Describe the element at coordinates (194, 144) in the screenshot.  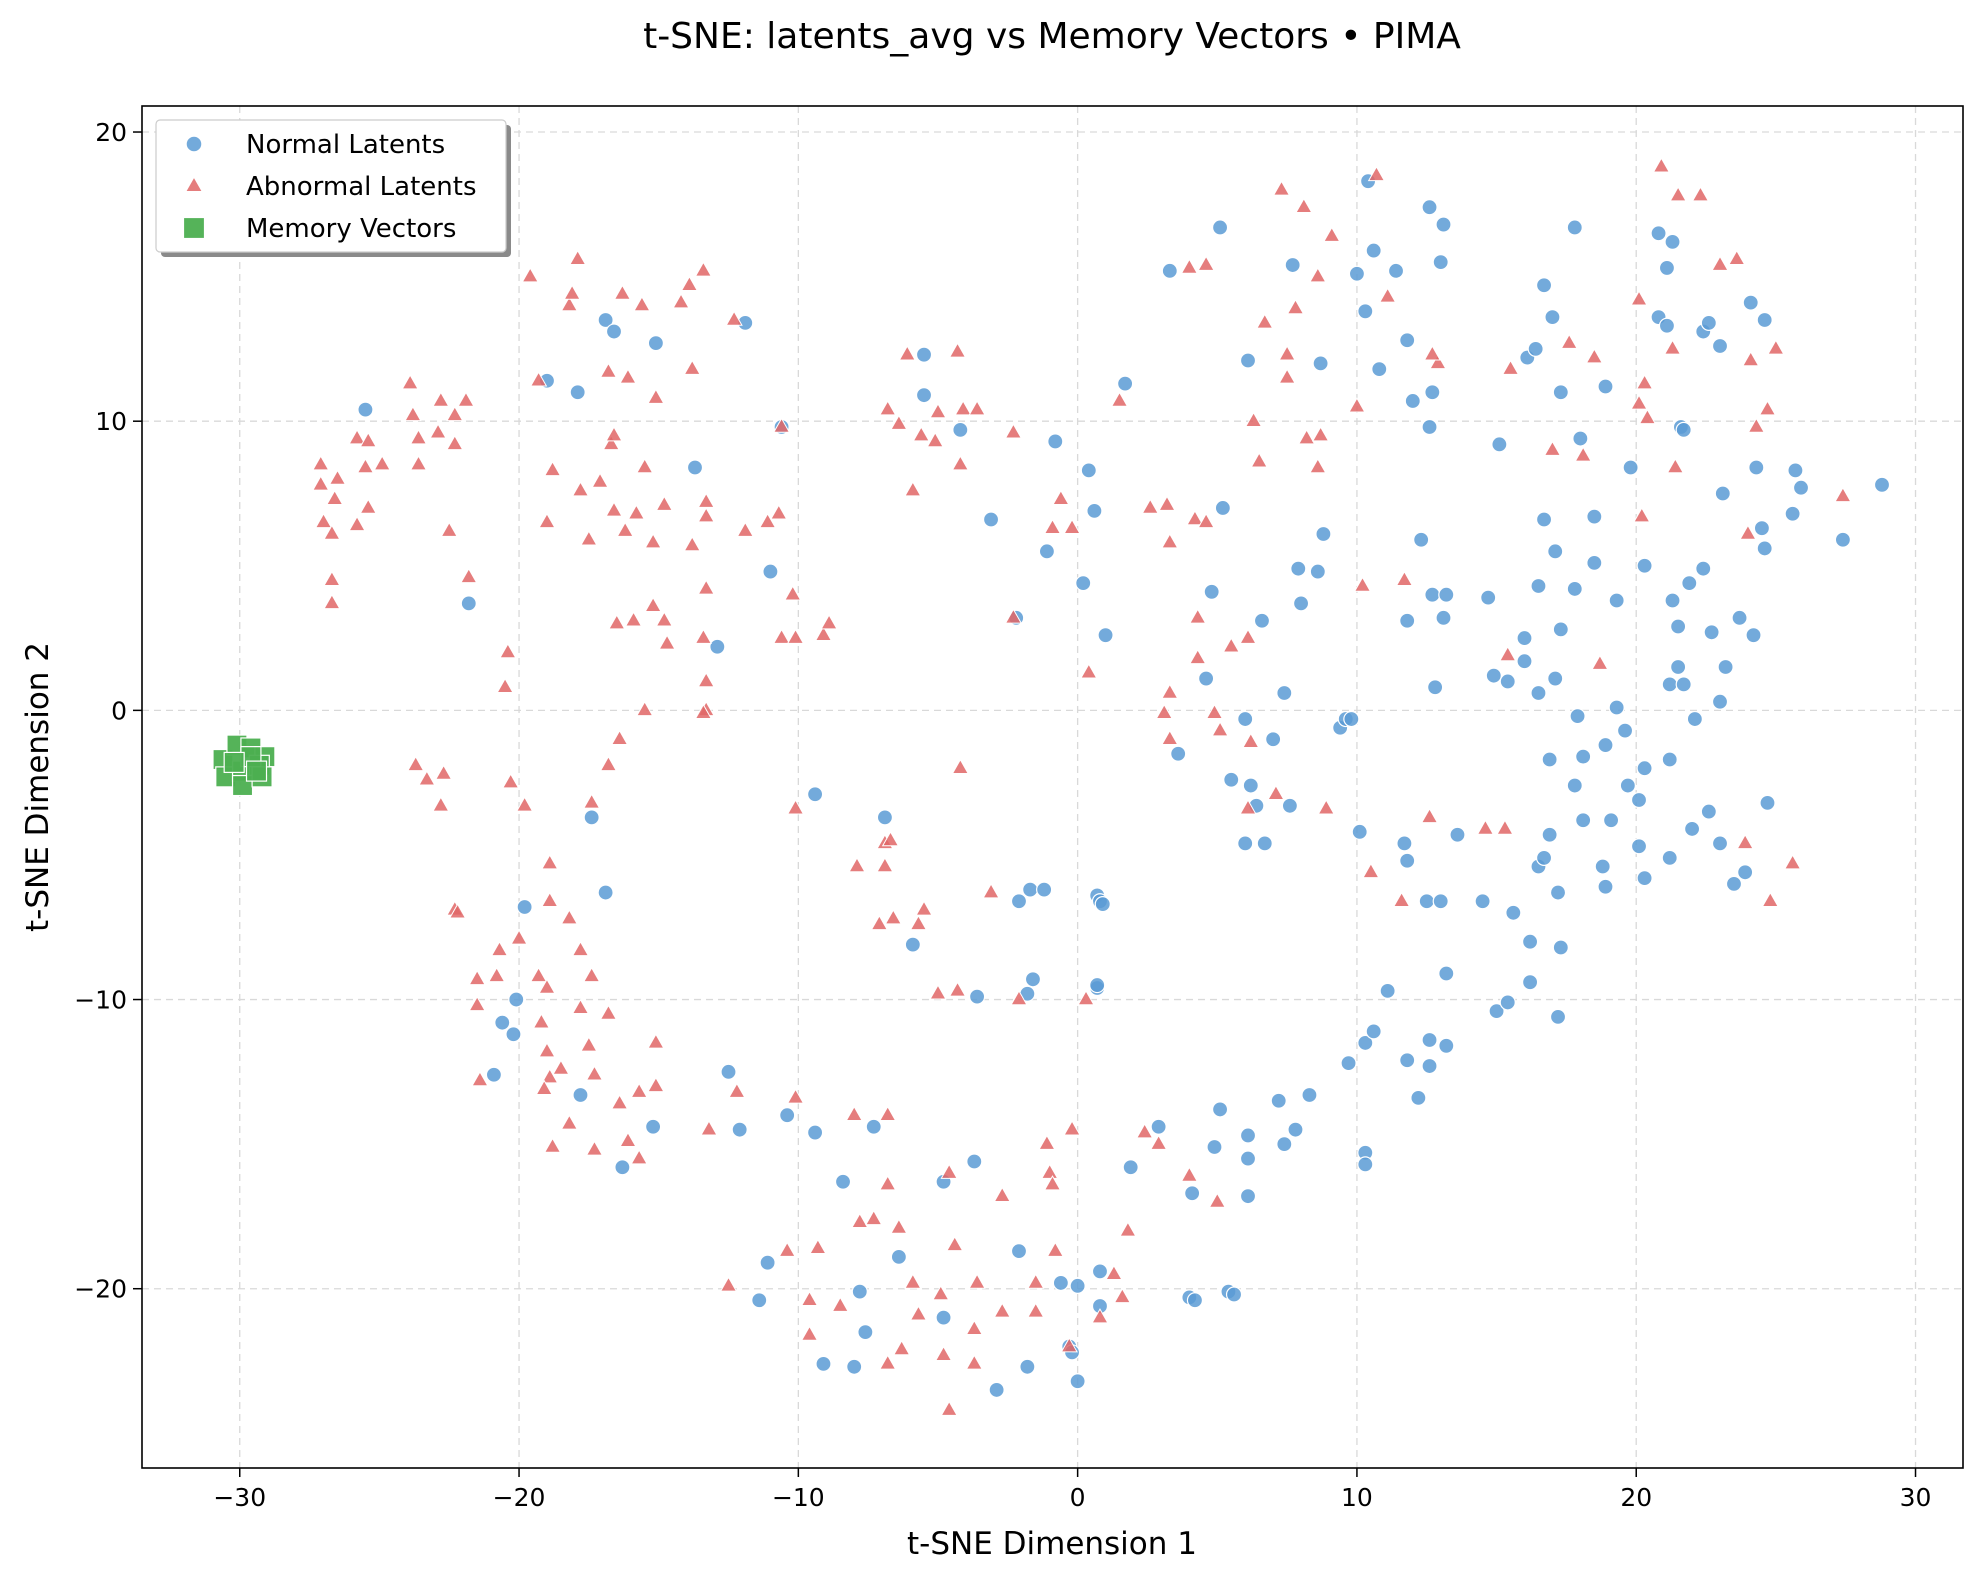
I see `legend-marker-normal-latents` at that location.